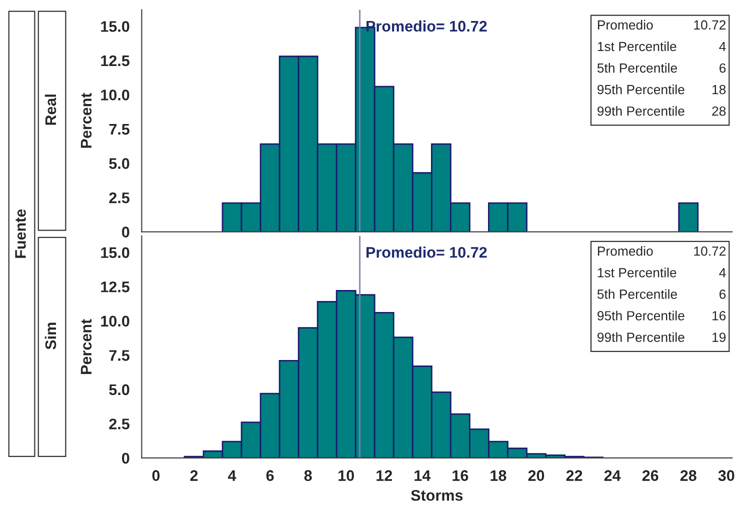  What do you see at coordinates (437, 495) in the screenshot?
I see `x-axis-title: Storms` at bounding box center [437, 495].